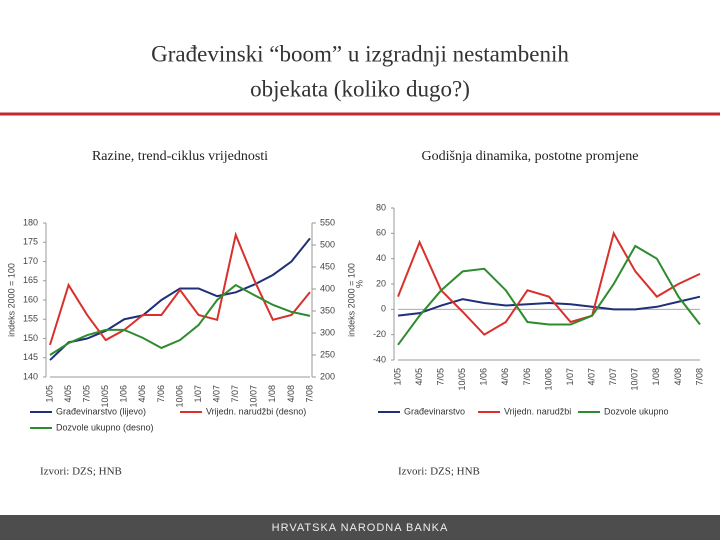 The width and height of the screenshot is (720, 540). Describe the element at coordinates (105, 427) in the screenshot. I see `legend-label: Dozvole ukupno (desno)` at that location.